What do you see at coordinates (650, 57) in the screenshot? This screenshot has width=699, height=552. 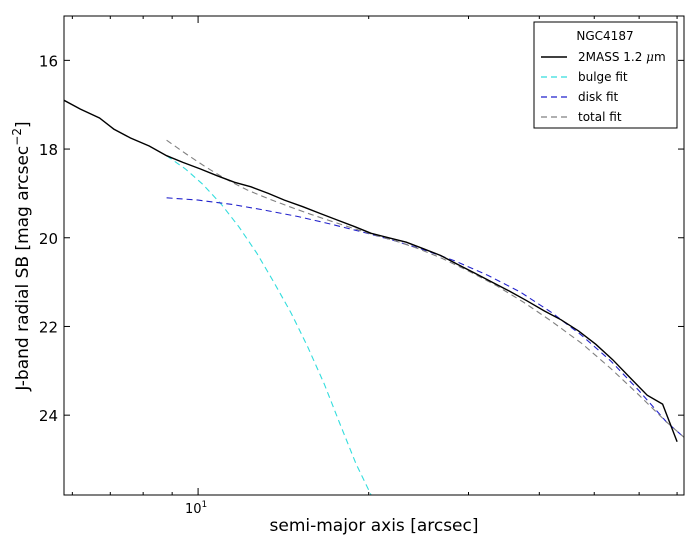 I see `legend-label-part: μ` at bounding box center [650, 57].